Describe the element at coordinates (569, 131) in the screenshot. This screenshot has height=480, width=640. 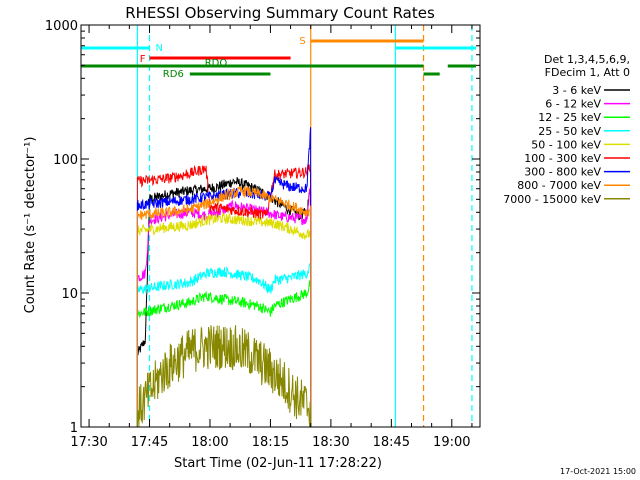
I see `legend-entry-3: 25 - 50 keV` at that location.